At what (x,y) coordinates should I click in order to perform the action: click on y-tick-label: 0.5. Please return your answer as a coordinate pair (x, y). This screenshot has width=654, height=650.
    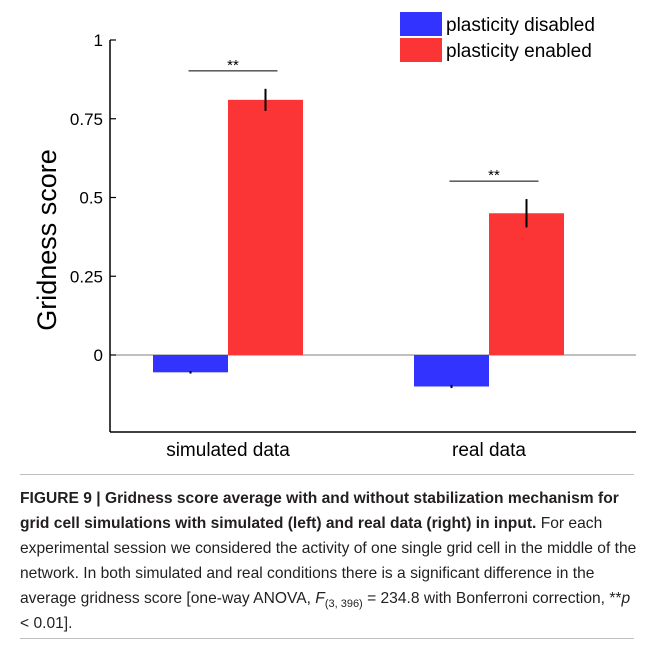
    Looking at the image, I should click on (91, 198).